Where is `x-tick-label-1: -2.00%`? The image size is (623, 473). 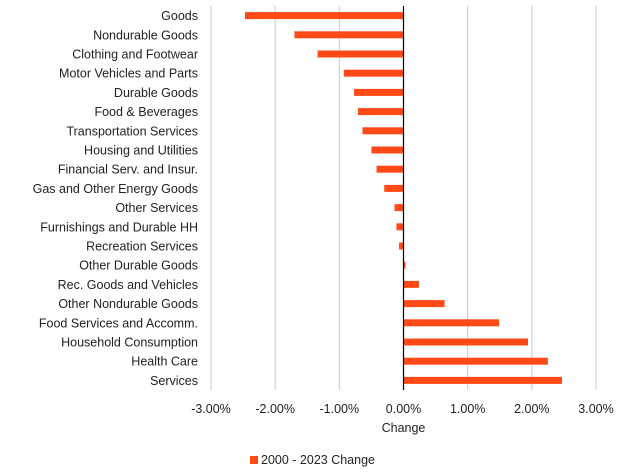 x-tick-label-1: -2.00% is located at coordinates (275, 409).